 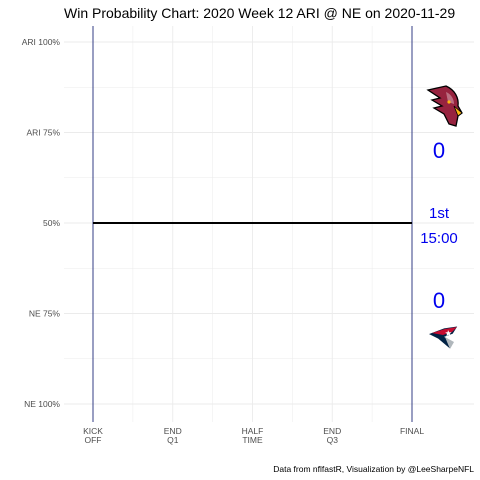 What do you see at coordinates (51, 223) in the screenshot?
I see `y-tick-label: 50%` at bounding box center [51, 223].